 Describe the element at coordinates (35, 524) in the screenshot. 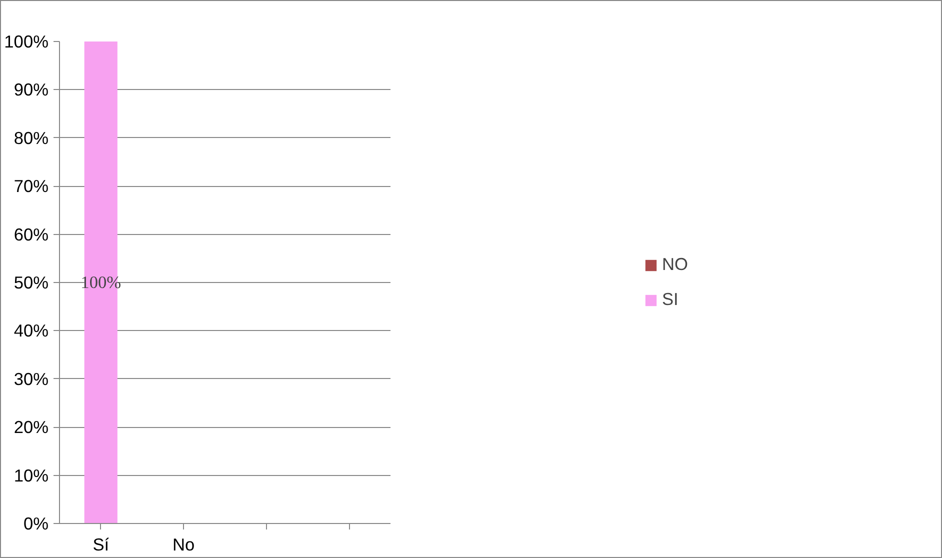

I see `y-tick-label: 0%` at that location.